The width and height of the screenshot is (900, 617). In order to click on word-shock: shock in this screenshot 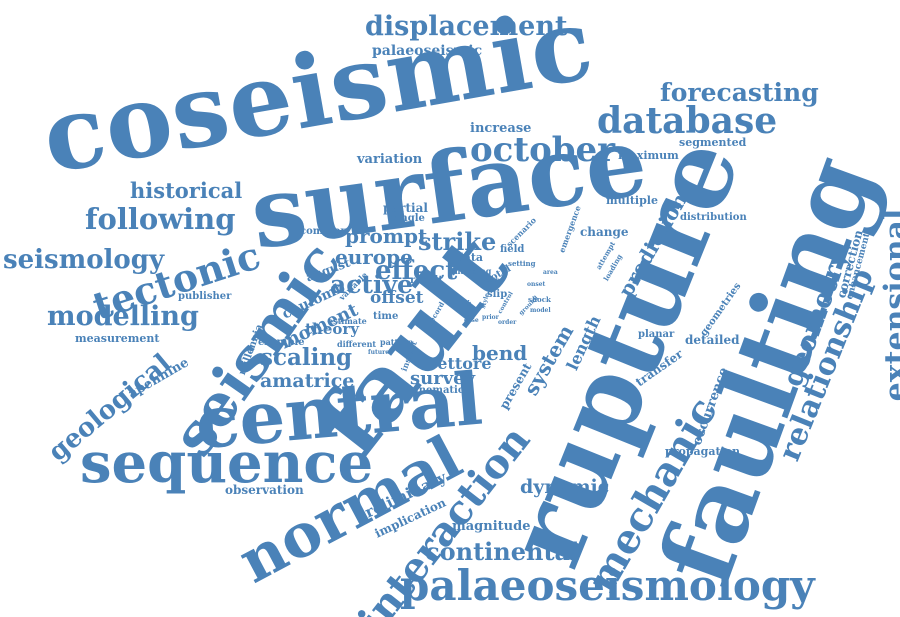, I will do `click(539, 299)`.